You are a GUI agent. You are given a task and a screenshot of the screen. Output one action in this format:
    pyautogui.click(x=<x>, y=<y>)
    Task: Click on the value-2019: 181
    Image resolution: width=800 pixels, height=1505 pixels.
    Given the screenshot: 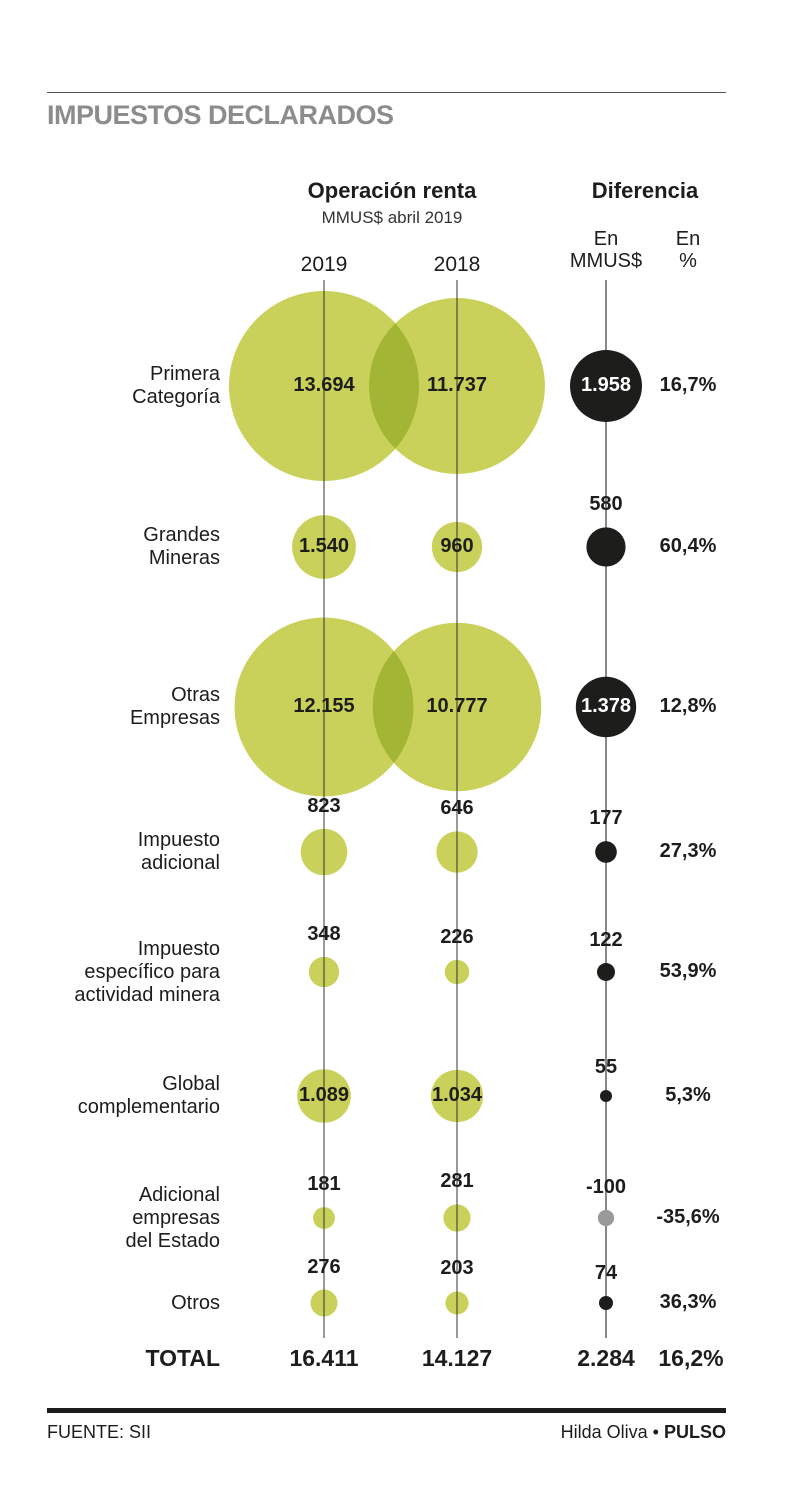 What is the action you would take?
    pyautogui.click(x=324, y=1184)
    